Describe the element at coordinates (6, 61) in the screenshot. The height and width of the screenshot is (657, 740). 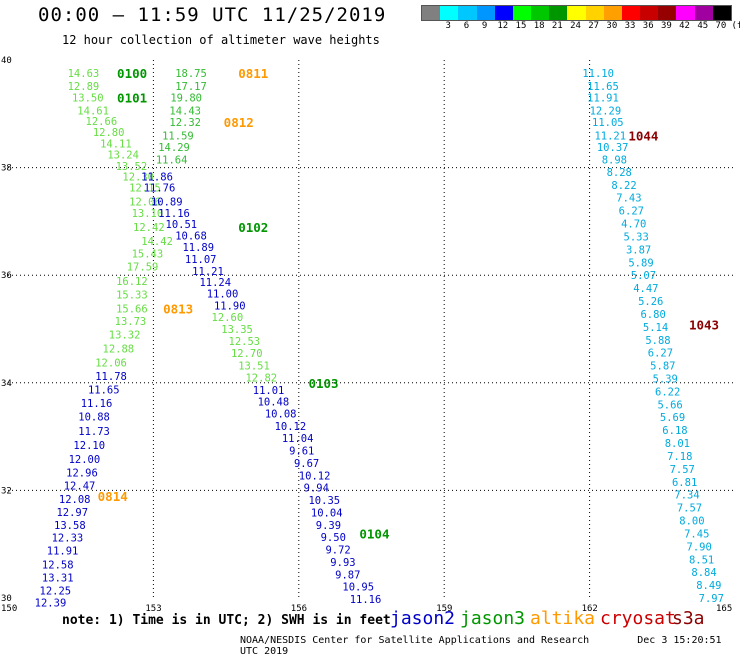
I see `latitude-label: 40` at that location.